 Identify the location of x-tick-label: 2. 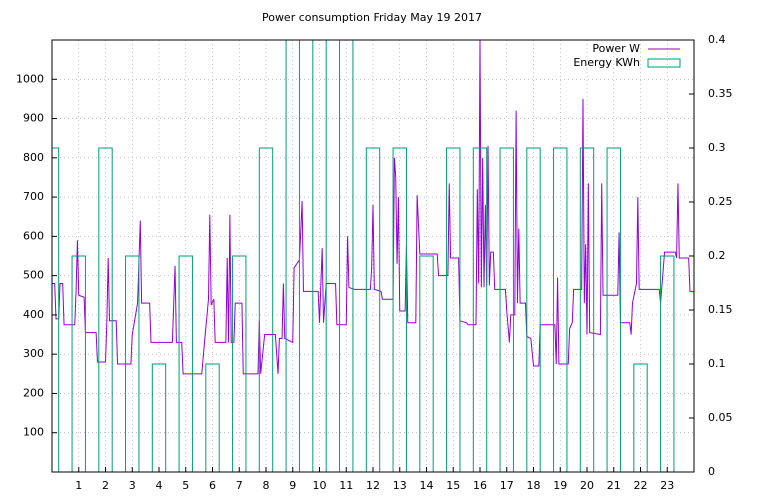
(105, 485).